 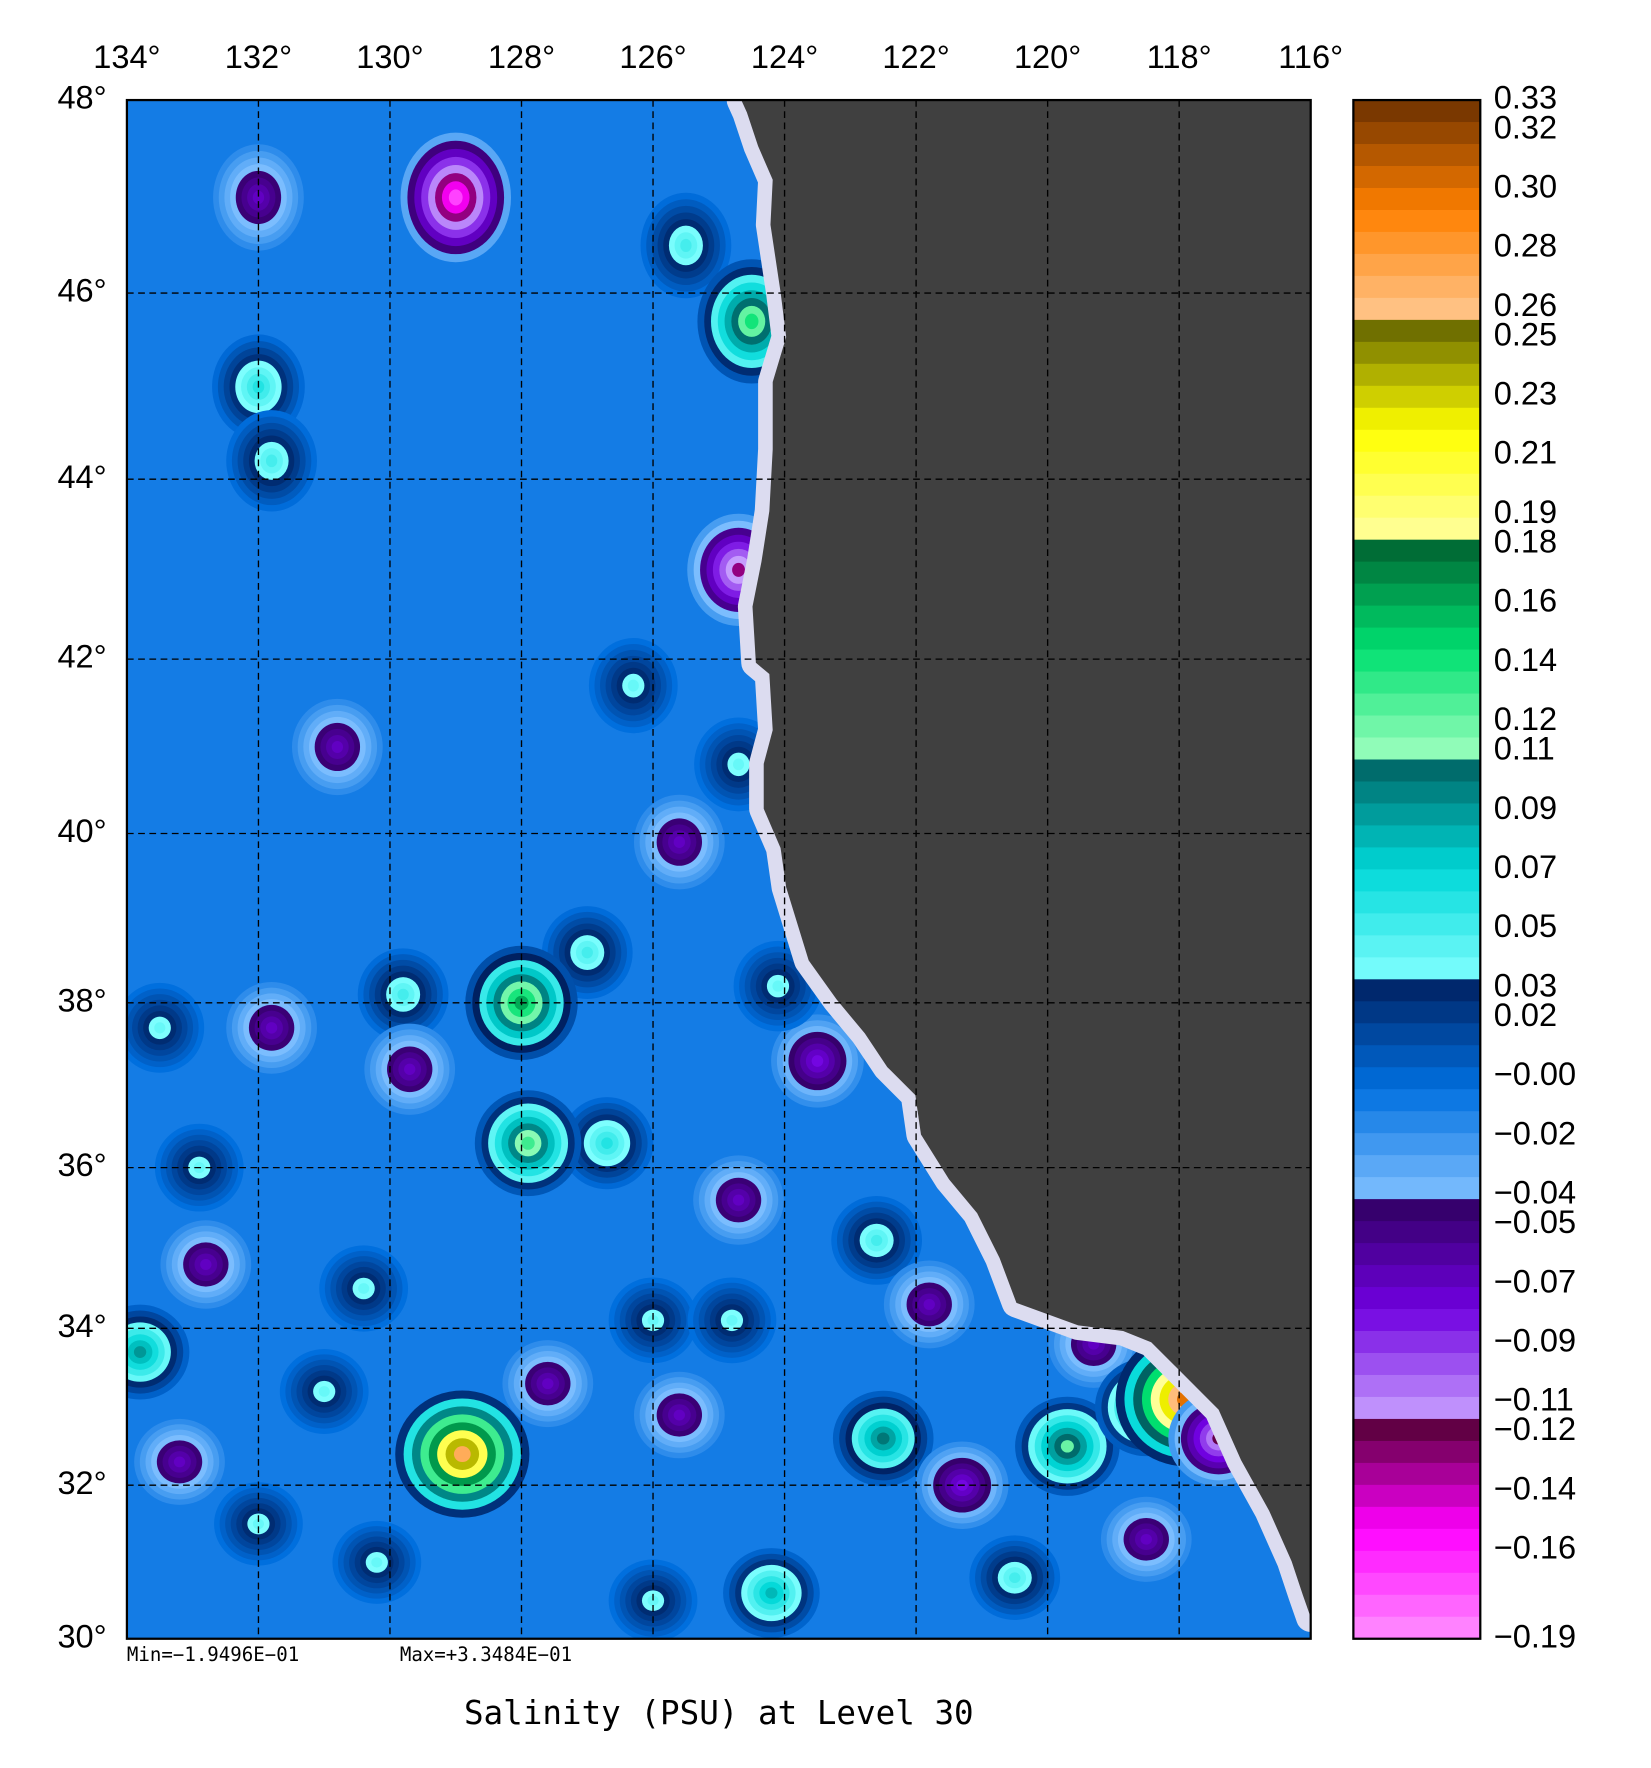 What do you see at coordinates (81, 1000) in the screenshot?
I see `y-tick-label: 38°` at bounding box center [81, 1000].